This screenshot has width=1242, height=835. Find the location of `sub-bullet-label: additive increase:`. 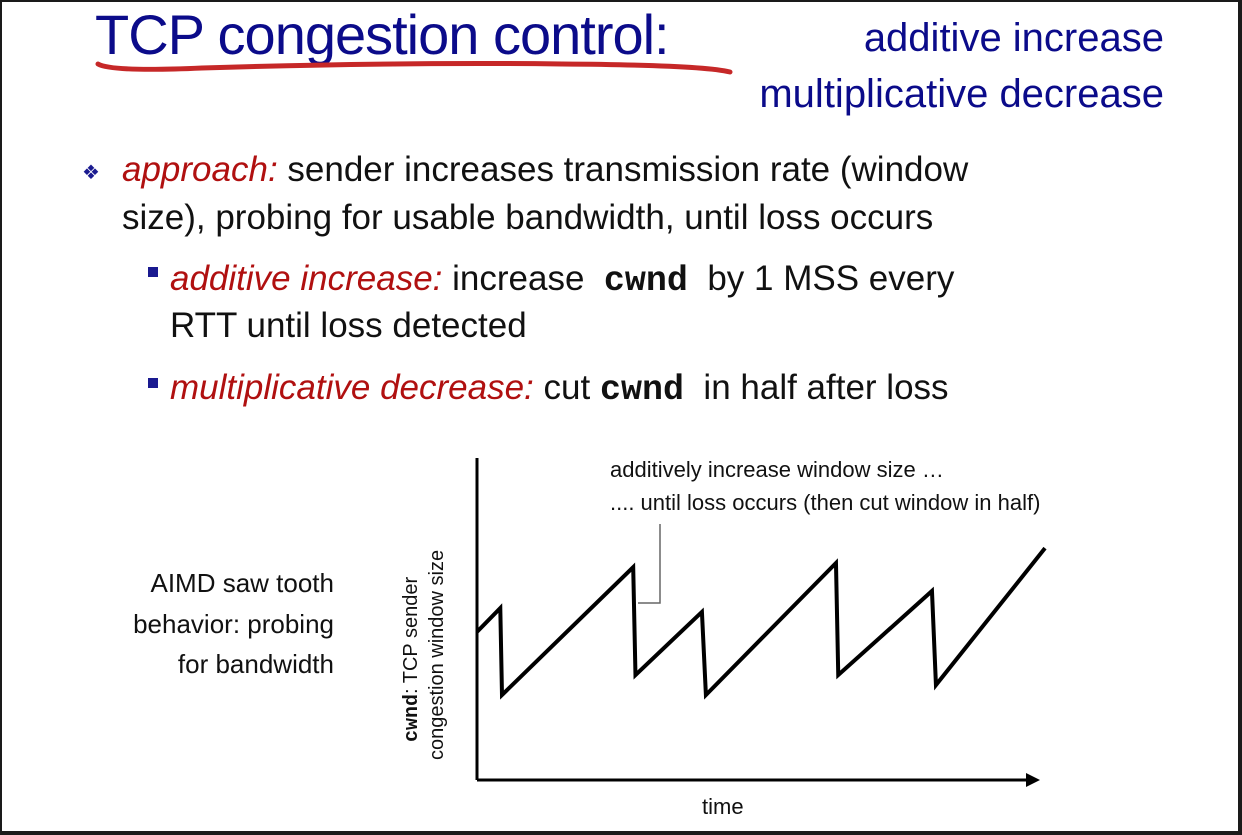

sub-bullet-label: additive increase: is located at coordinates (306, 278).